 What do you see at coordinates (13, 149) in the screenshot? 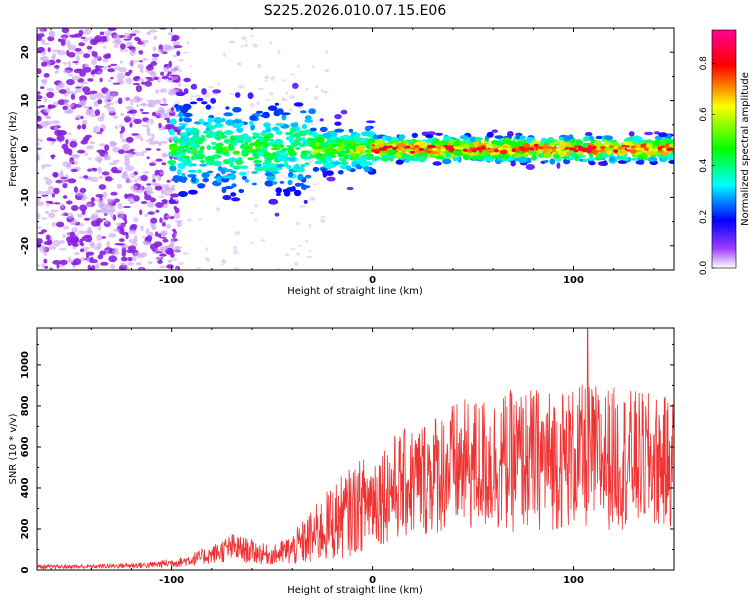
I see `spectrogram-ylabel: Frequency (Hz)` at bounding box center [13, 149].